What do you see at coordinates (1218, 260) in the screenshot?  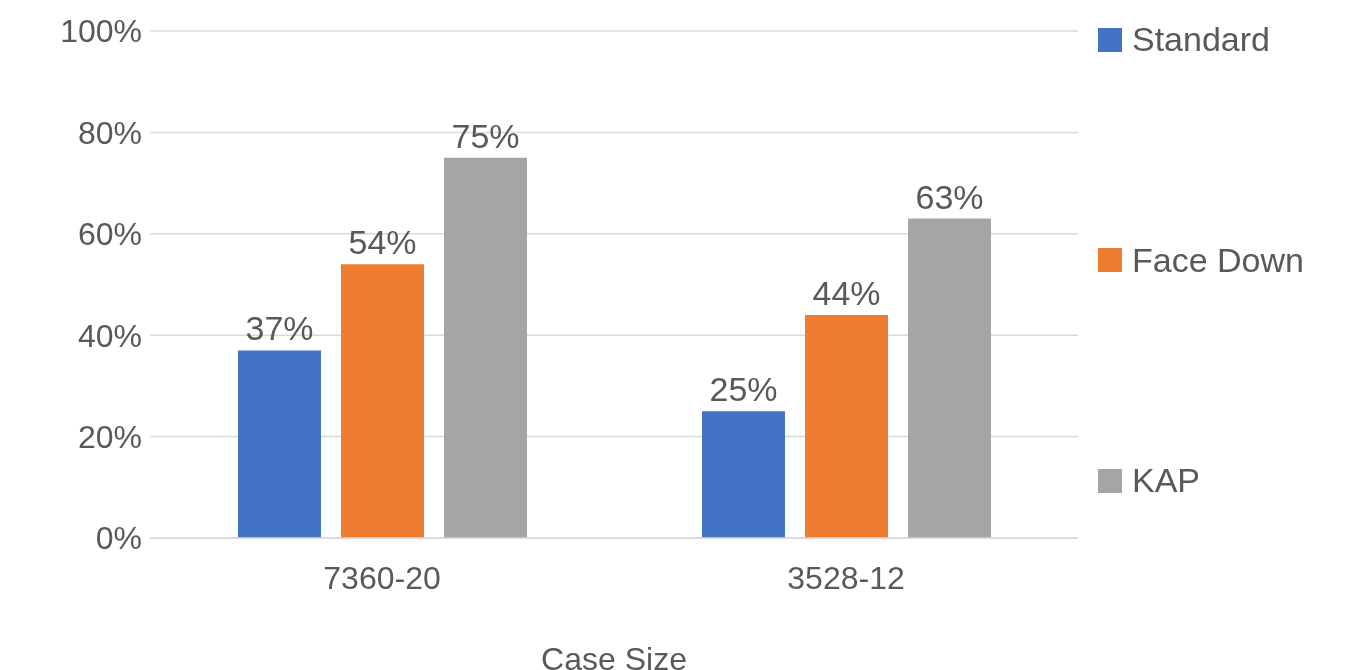 I see `legend-label: Face Down` at bounding box center [1218, 260].